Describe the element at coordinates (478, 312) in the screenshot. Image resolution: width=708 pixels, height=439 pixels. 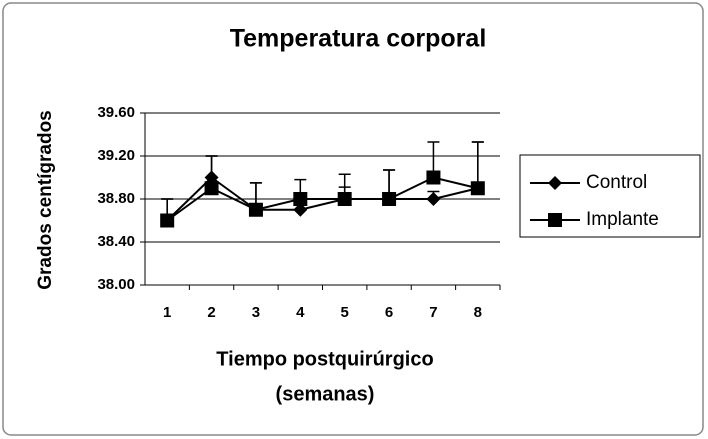
I see `x-tick-label: 8` at that location.